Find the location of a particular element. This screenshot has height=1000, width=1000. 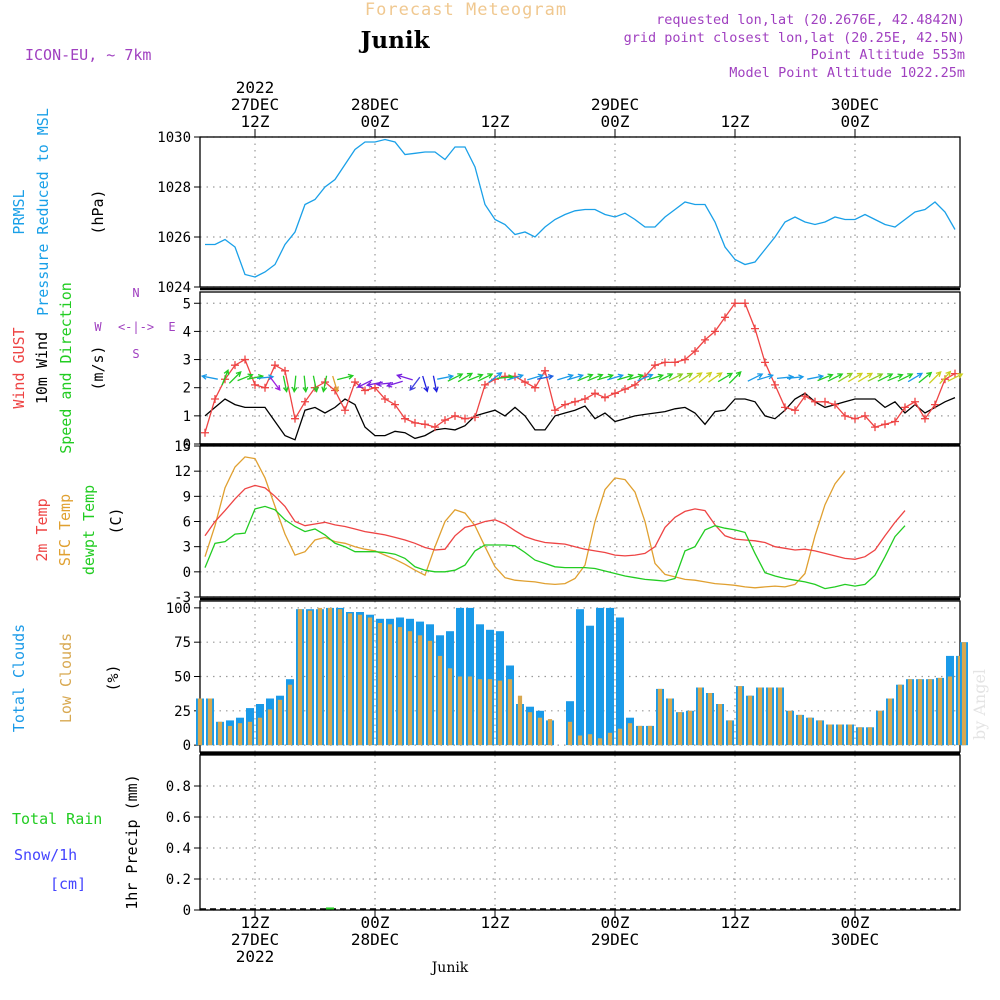

y-tick-label: 1 is located at coordinates (187, 417).